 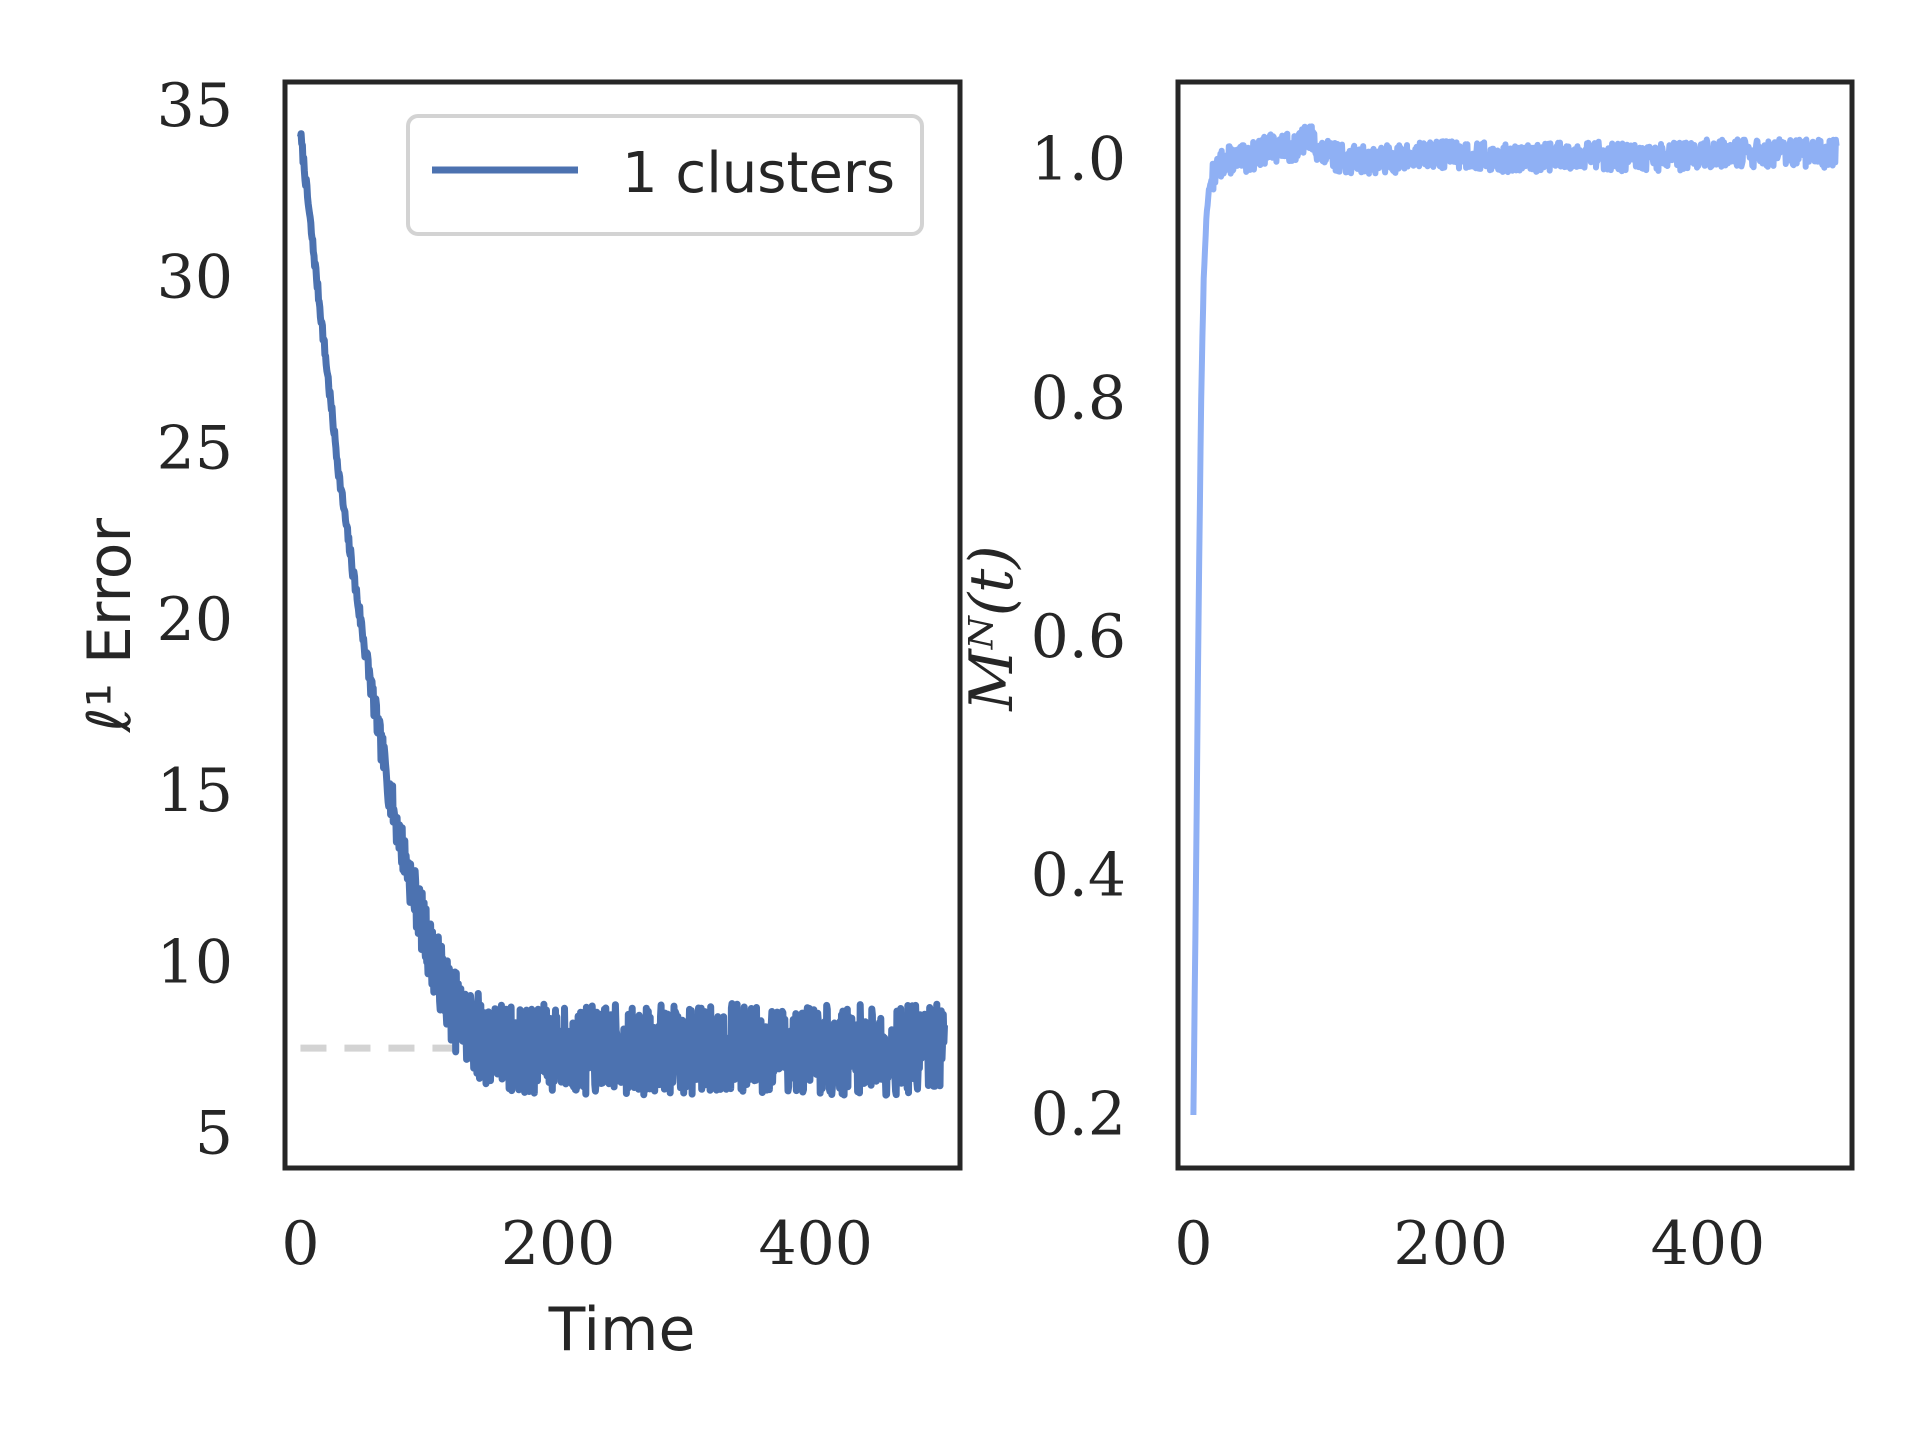 I want to click on y-tick-label: 0.4, so click(x=1078, y=876).